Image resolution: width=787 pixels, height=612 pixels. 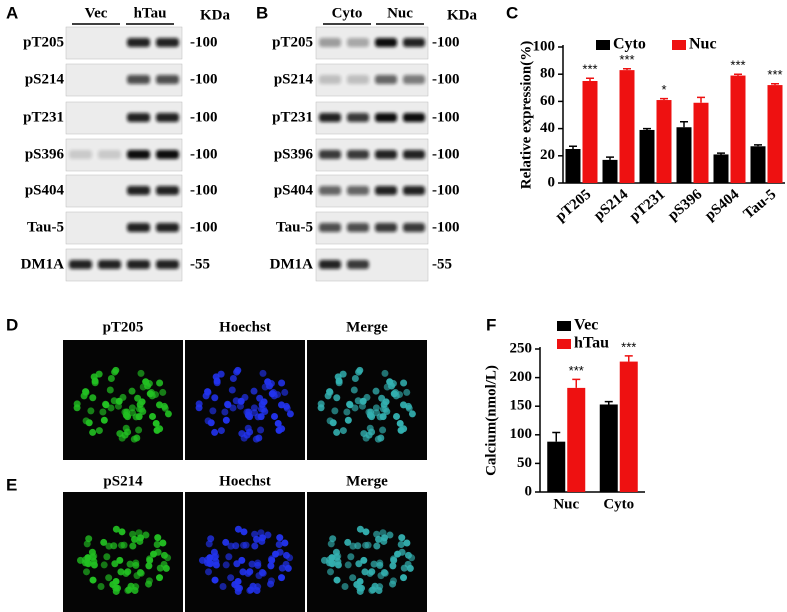 What do you see at coordinates (547, 128) in the screenshot?
I see `y-tick-label: 40` at bounding box center [547, 128].